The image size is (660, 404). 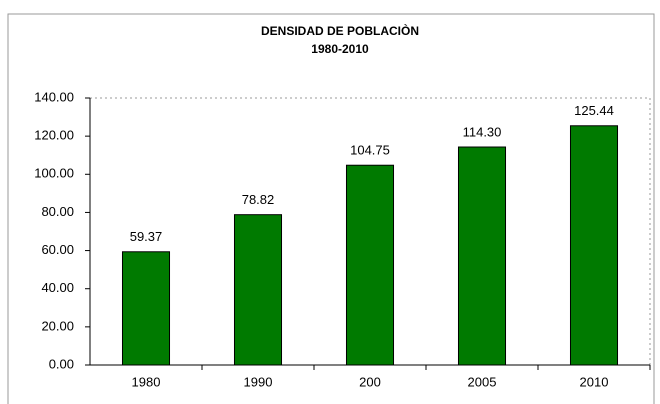 I want to click on y-tick-label: 80.00, so click(x=57, y=211).